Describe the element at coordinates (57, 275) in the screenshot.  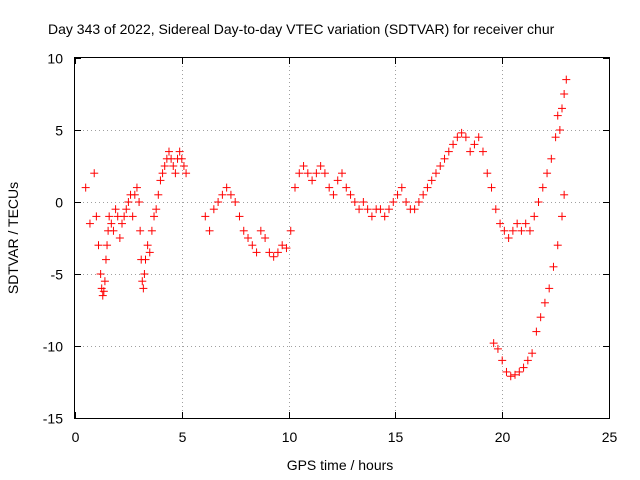
I see `y-tick-label: -5` at that location.